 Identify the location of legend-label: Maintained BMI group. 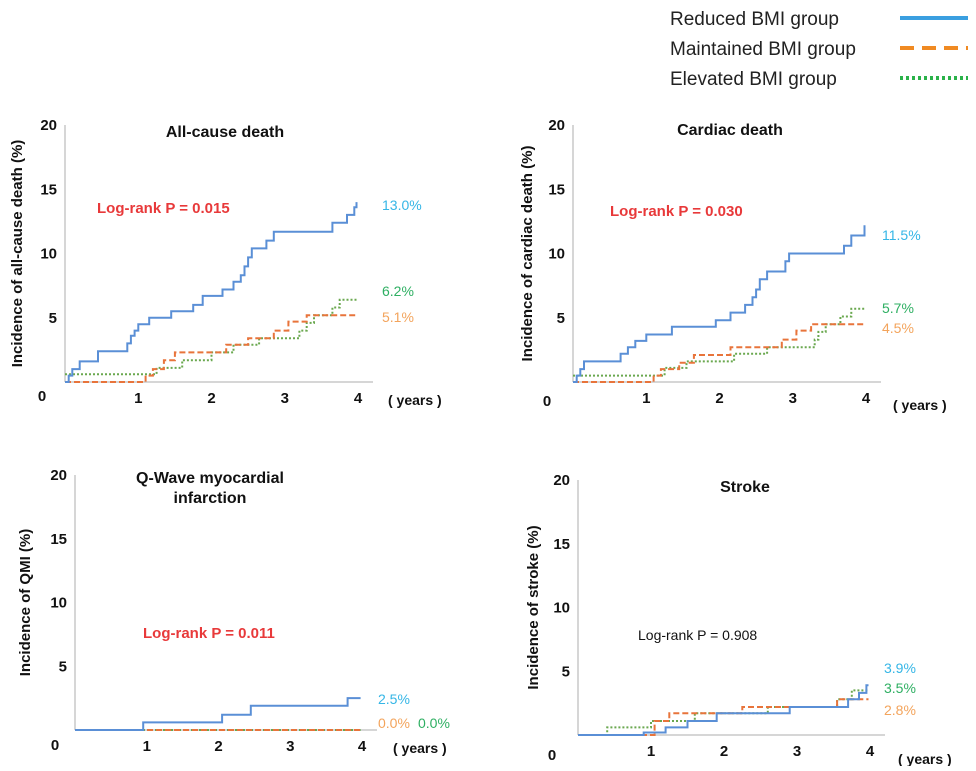
(763, 49).